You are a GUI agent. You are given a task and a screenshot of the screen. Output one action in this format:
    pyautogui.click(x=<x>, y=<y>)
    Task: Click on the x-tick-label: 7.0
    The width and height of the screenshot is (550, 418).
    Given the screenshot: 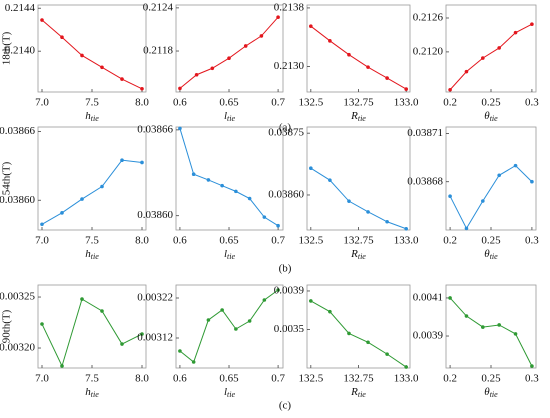 What is the action you would take?
    pyautogui.click(x=42, y=241)
    